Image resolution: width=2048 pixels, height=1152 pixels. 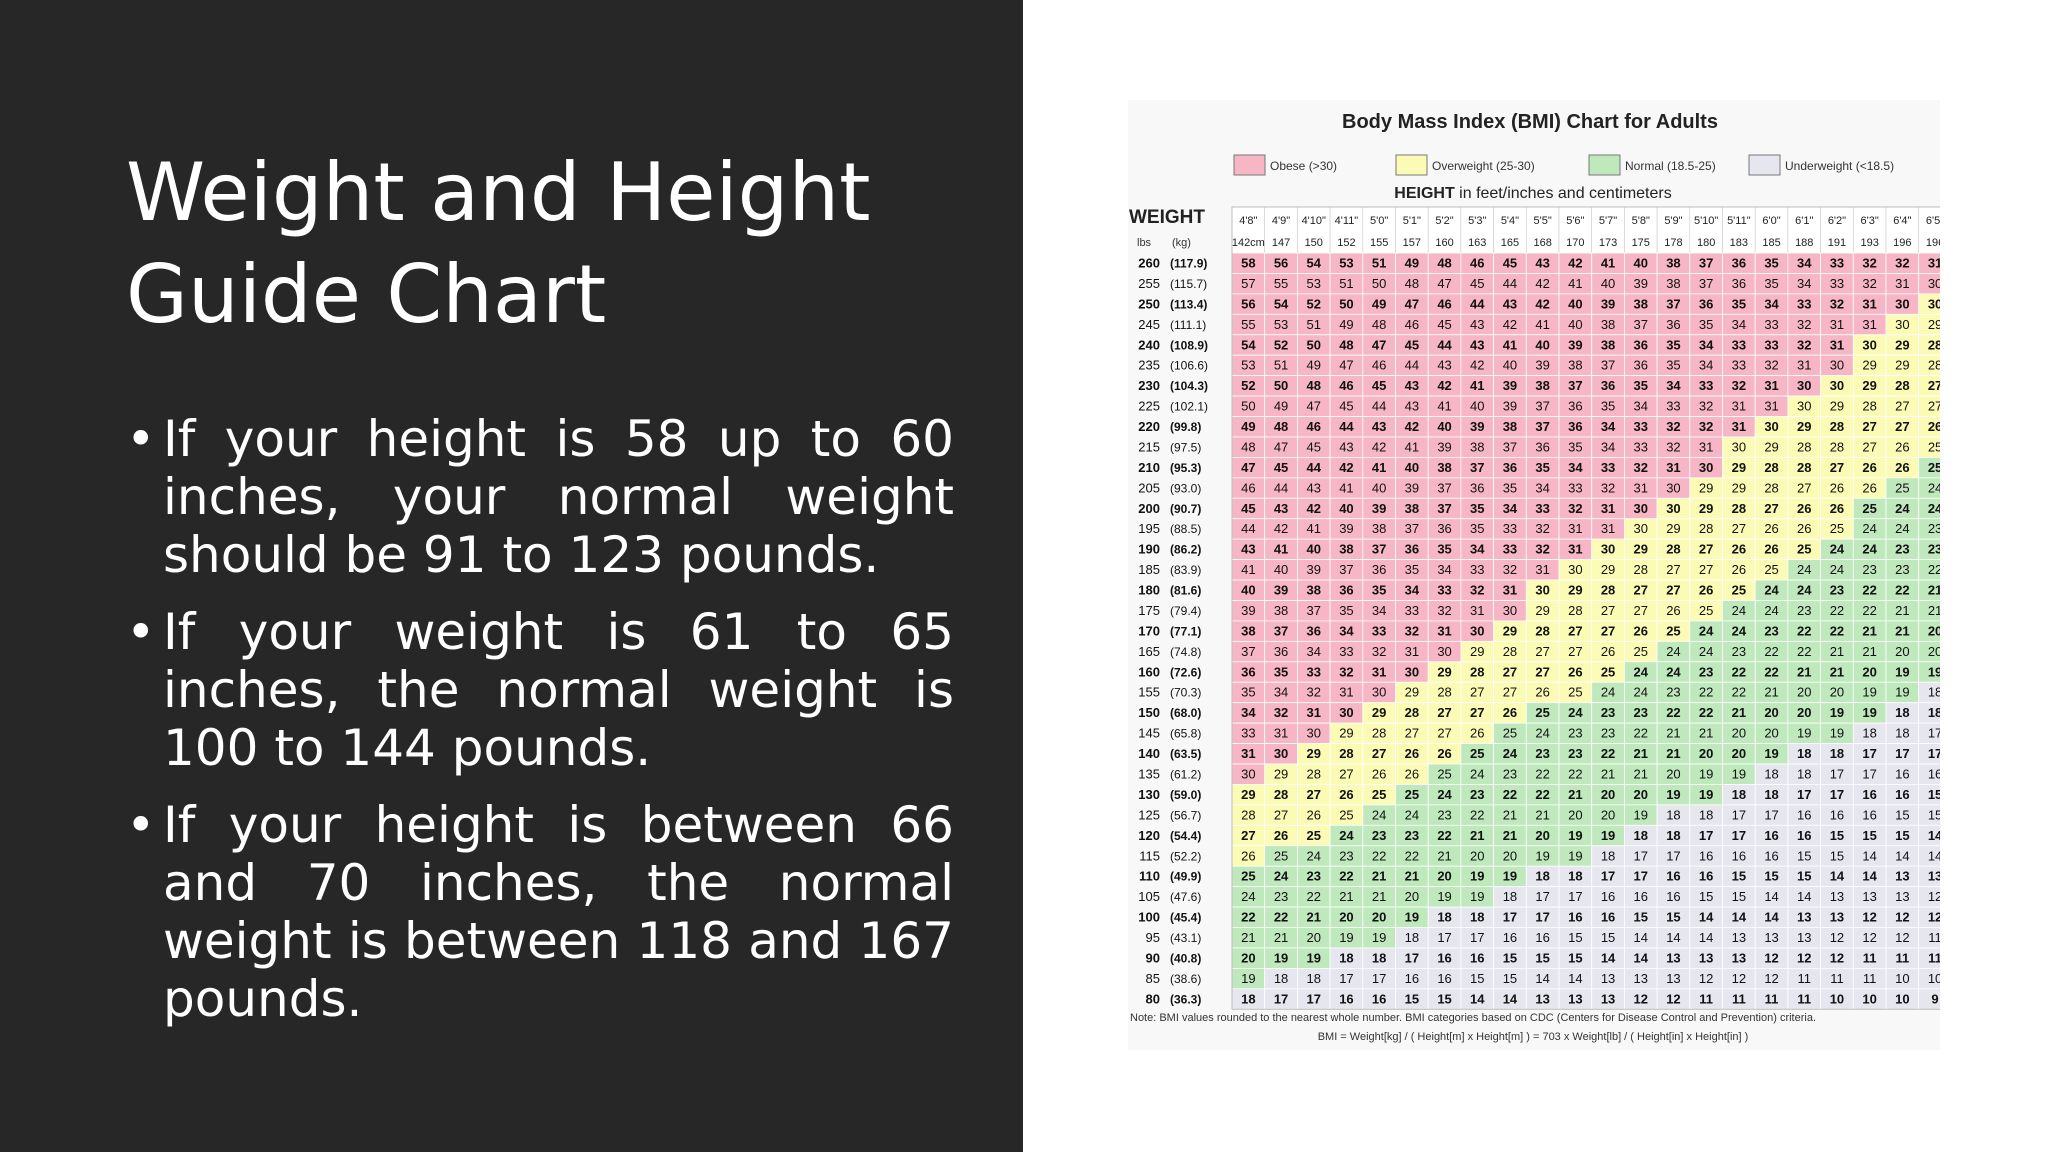 I want to click on bmi-value: 48, so click(x=1314, y=385).